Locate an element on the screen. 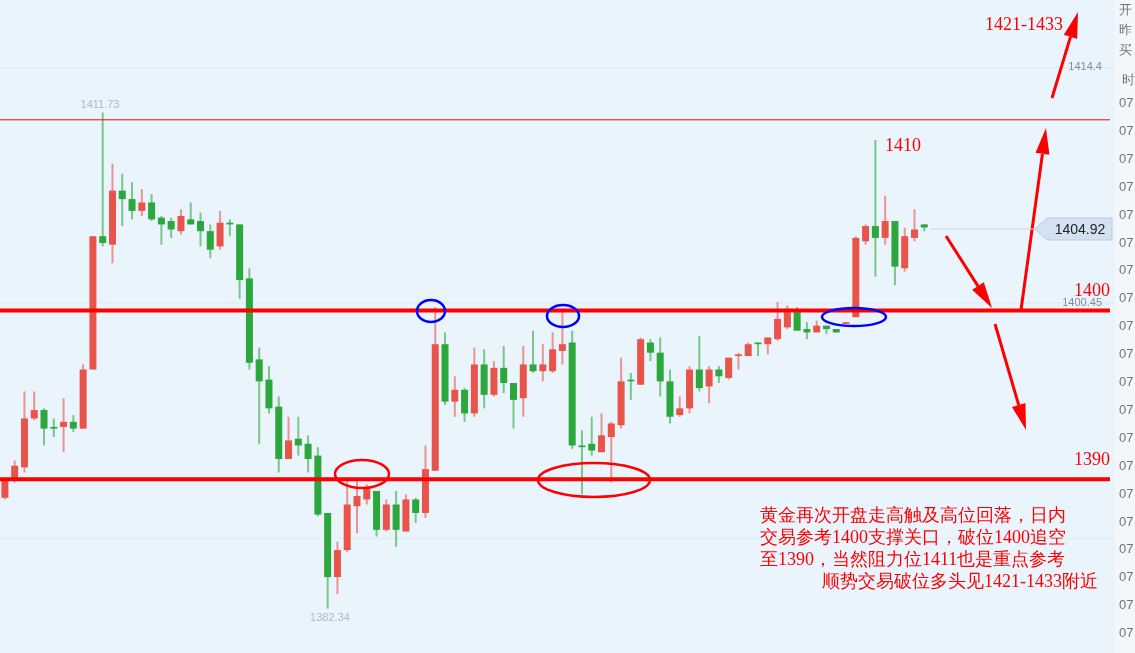 This screenshot has height=653, width=1135. text: 开 is located at coordinates (1125, 9).